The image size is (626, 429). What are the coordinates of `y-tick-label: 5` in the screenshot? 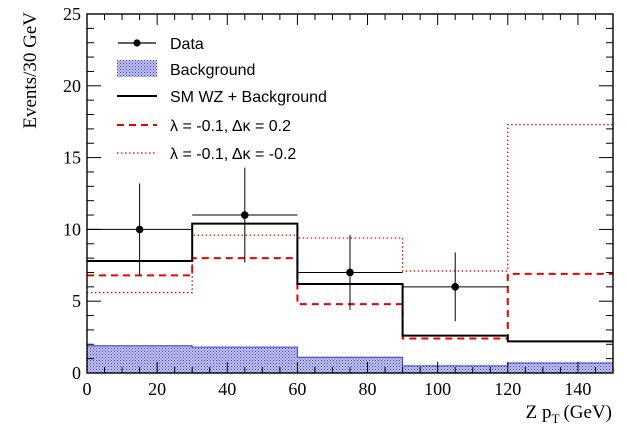 It's located at (76, 301).